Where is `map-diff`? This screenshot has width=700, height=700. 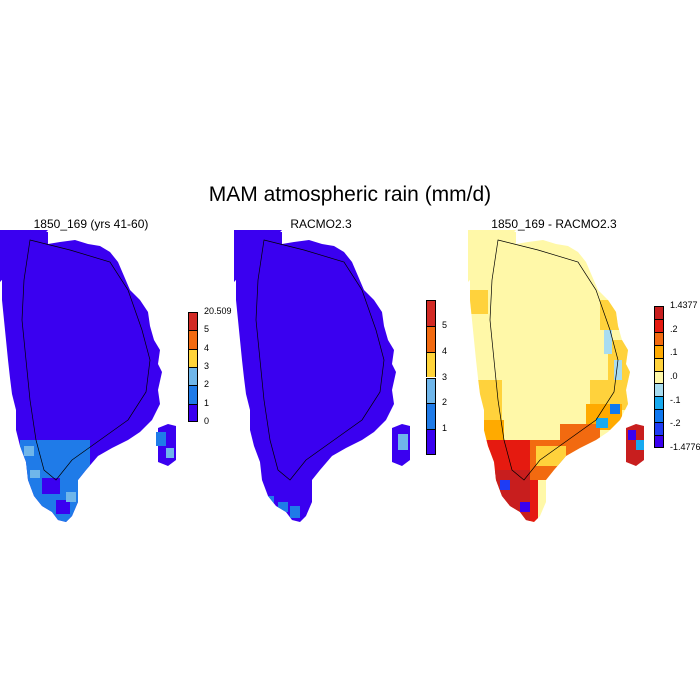 map-diff is located at coordinates (556, 376).